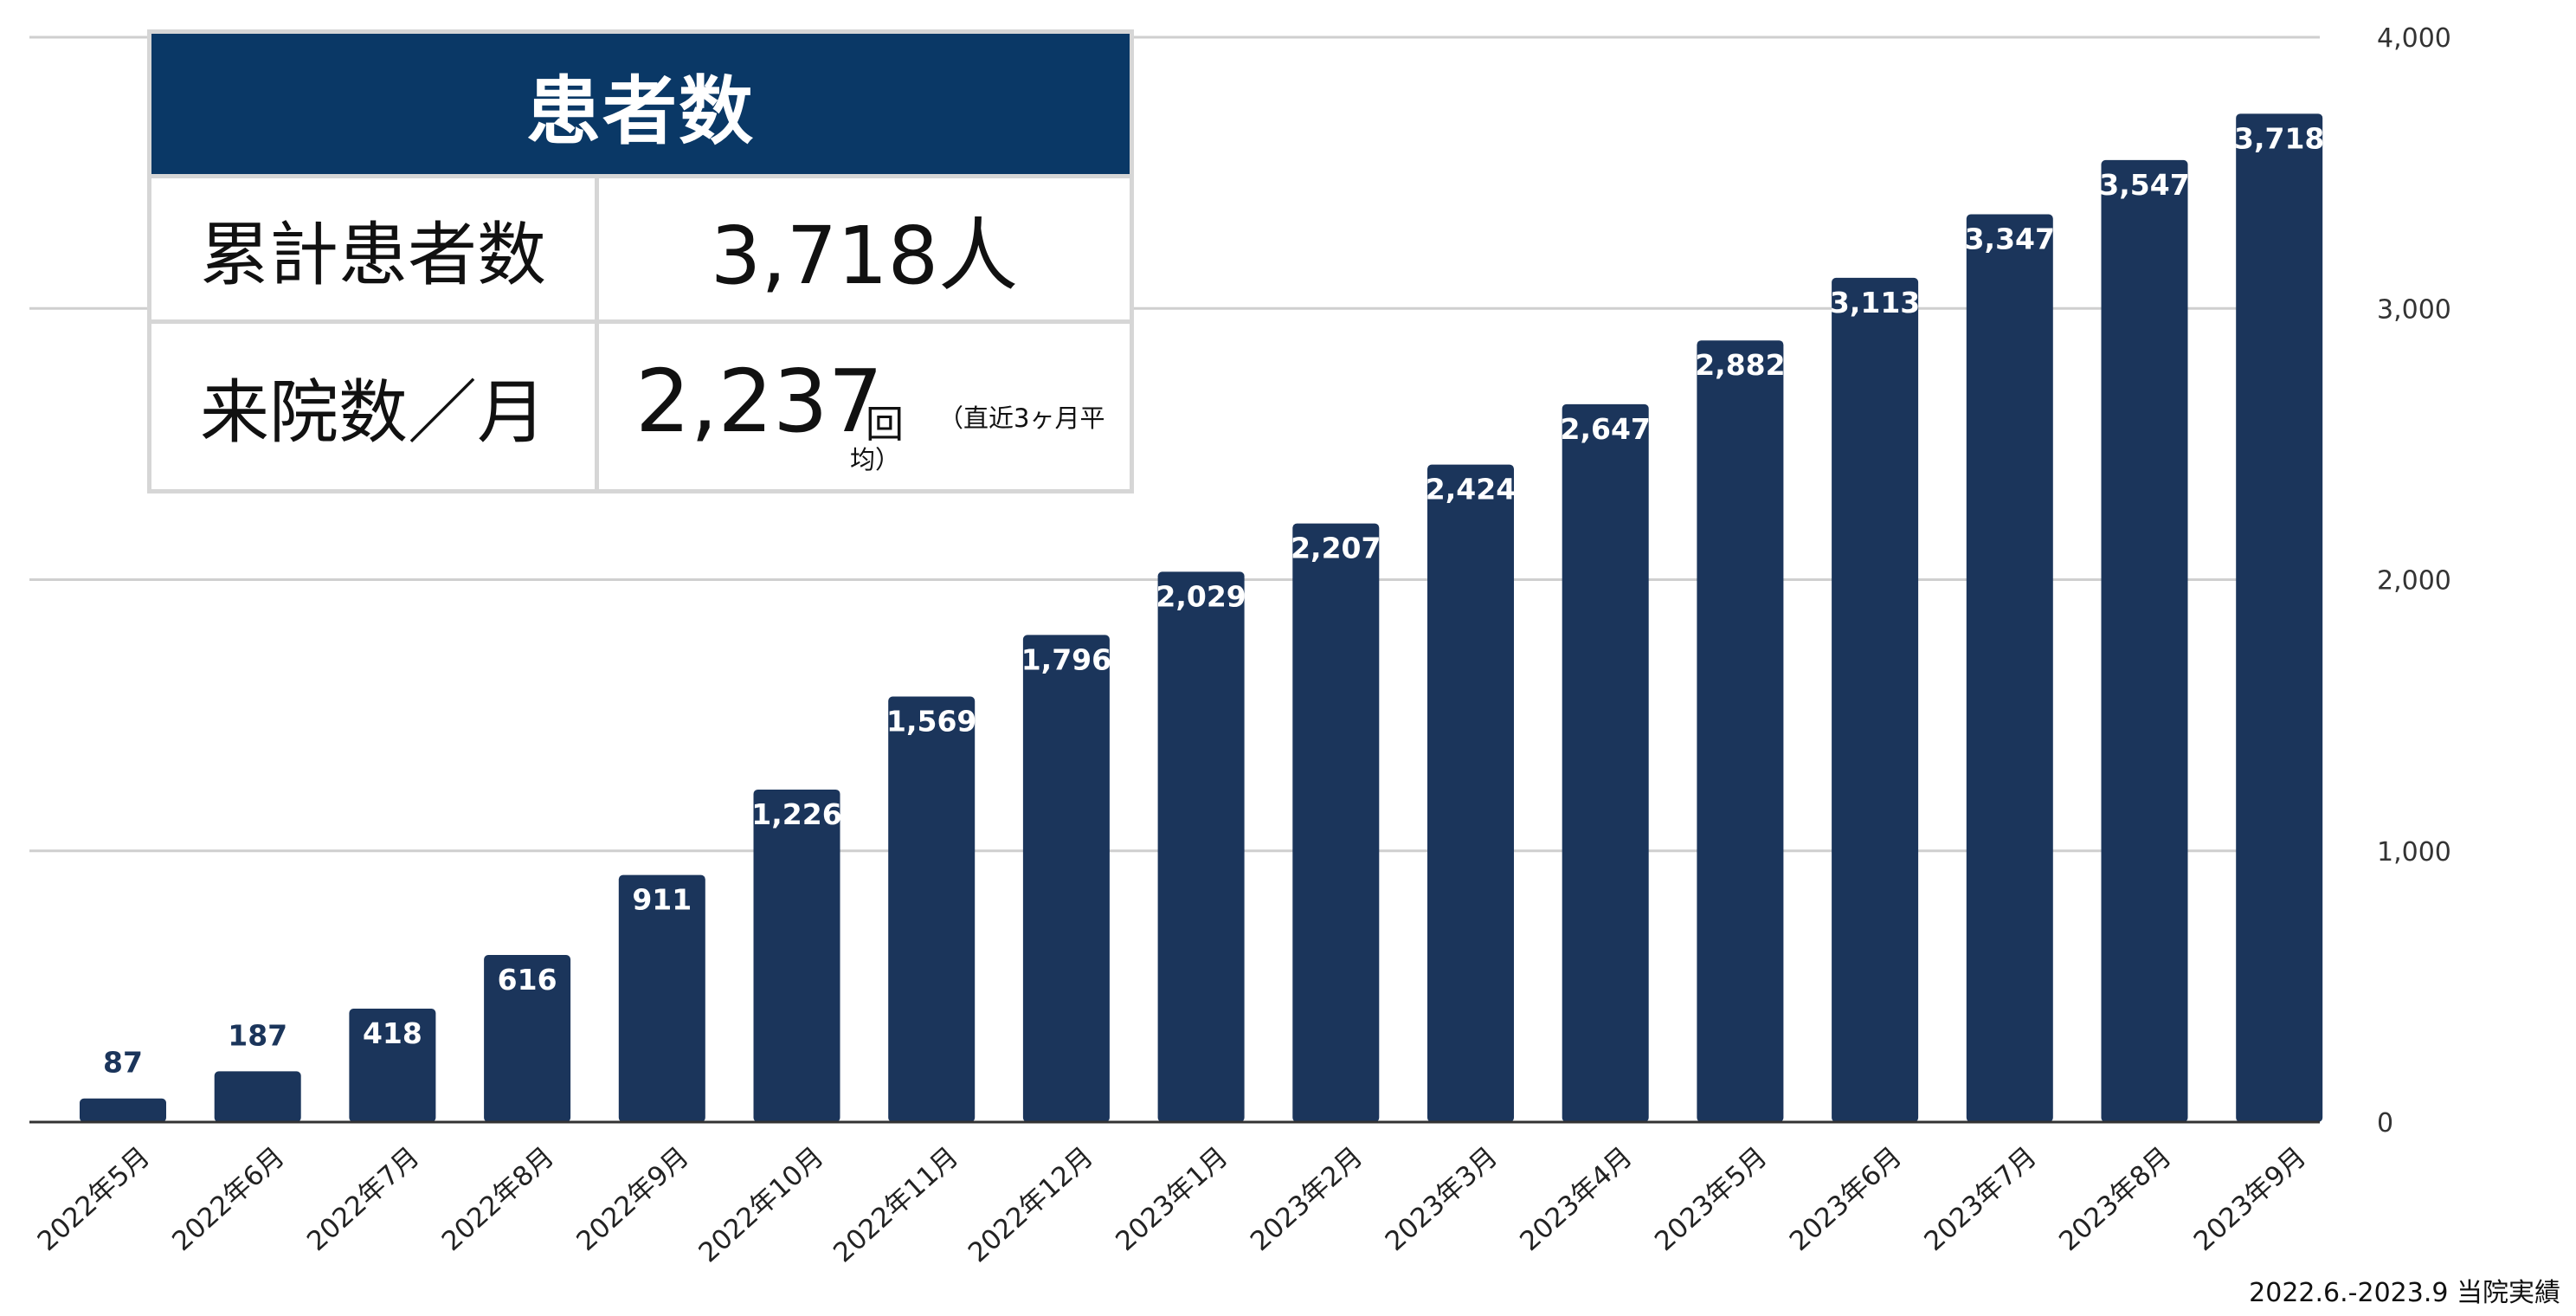 Image resolution: width=2576 pixels, height=1316 pixels. What do you see at coordinates (2385, 1123) in the screenshot?
I see `y-tick-label: 0` at bounding box center [2385, 1123].